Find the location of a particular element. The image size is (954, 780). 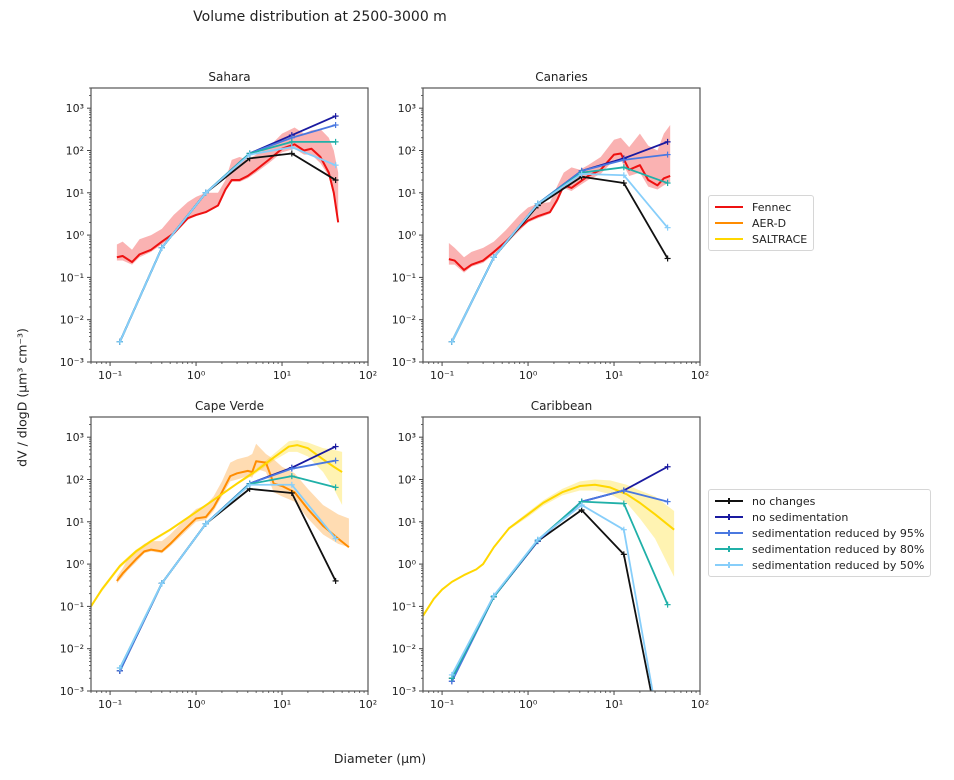

legend-item-sed-80: sedimentation reduced by 80% is located at coordinates (819, 549).